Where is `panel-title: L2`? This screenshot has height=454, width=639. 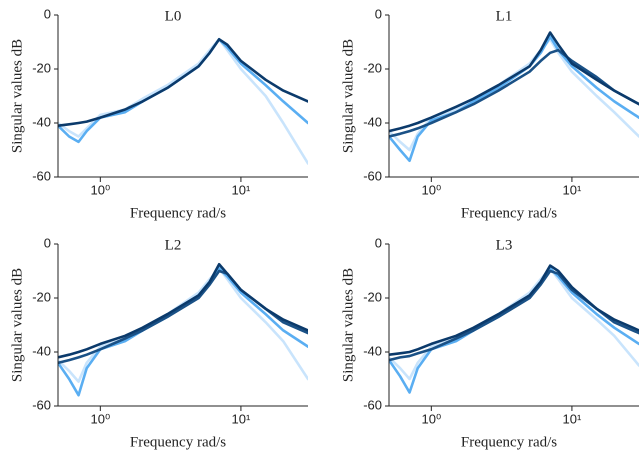 panel-title: L2 is located at coordinates (173, 245).